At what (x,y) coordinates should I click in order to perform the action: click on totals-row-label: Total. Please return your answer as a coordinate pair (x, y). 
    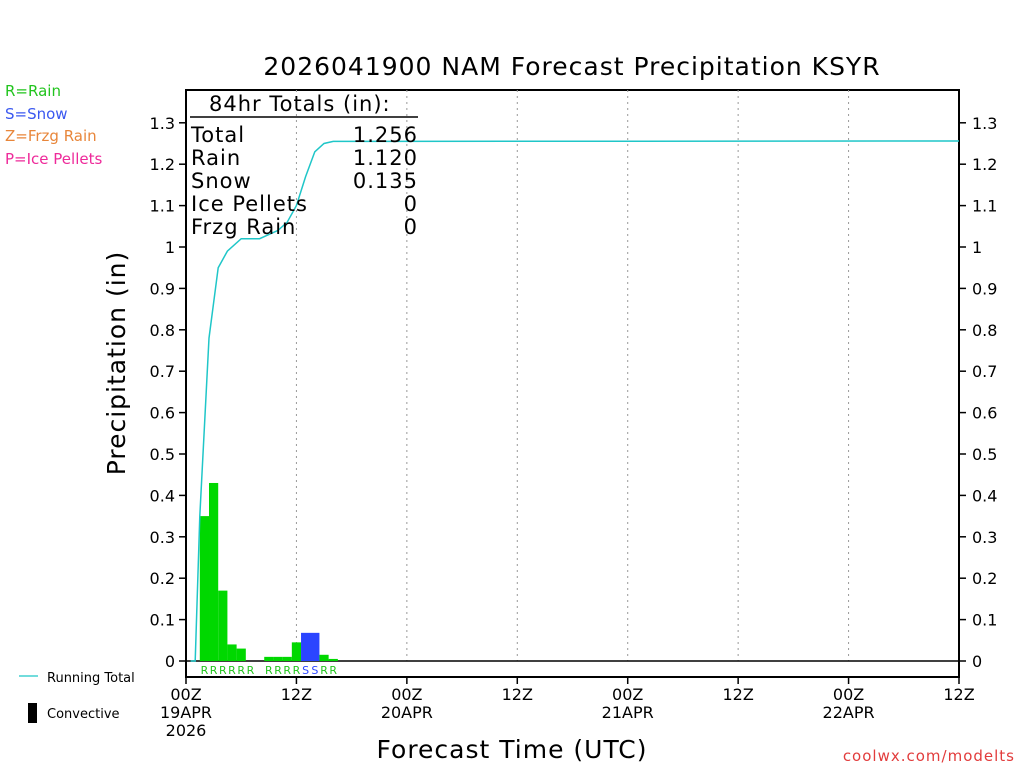
    Looking at the image, I should click on (217, 135).